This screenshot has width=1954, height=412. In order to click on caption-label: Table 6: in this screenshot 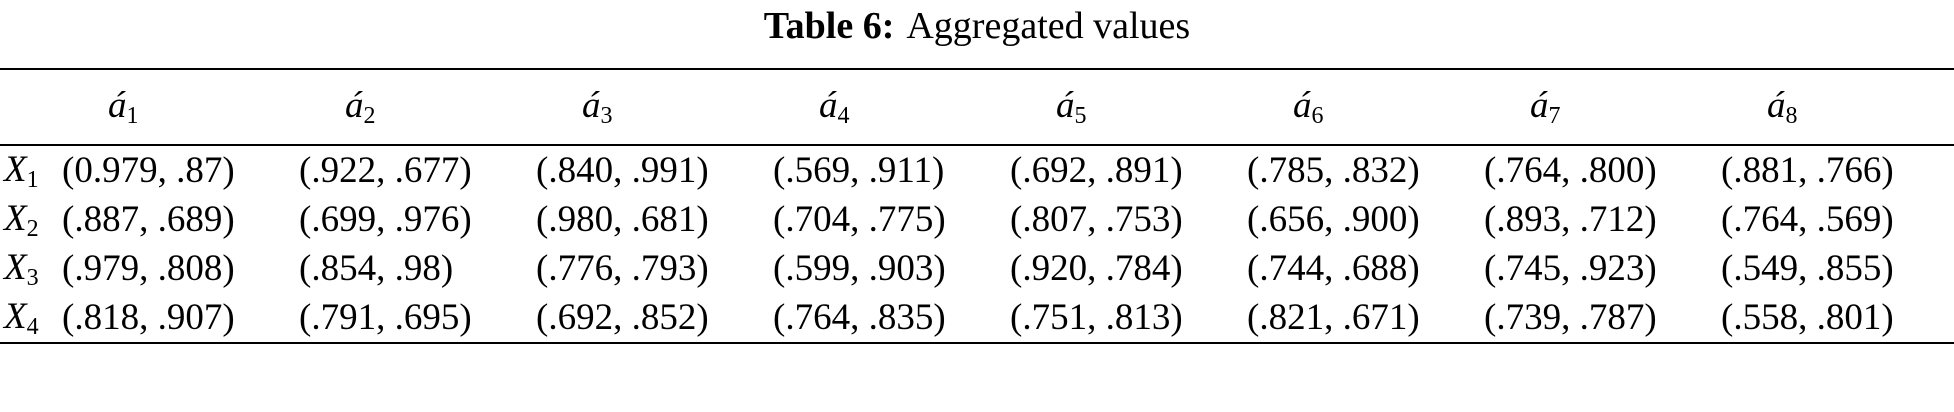, I will do `click(829, 26)`.